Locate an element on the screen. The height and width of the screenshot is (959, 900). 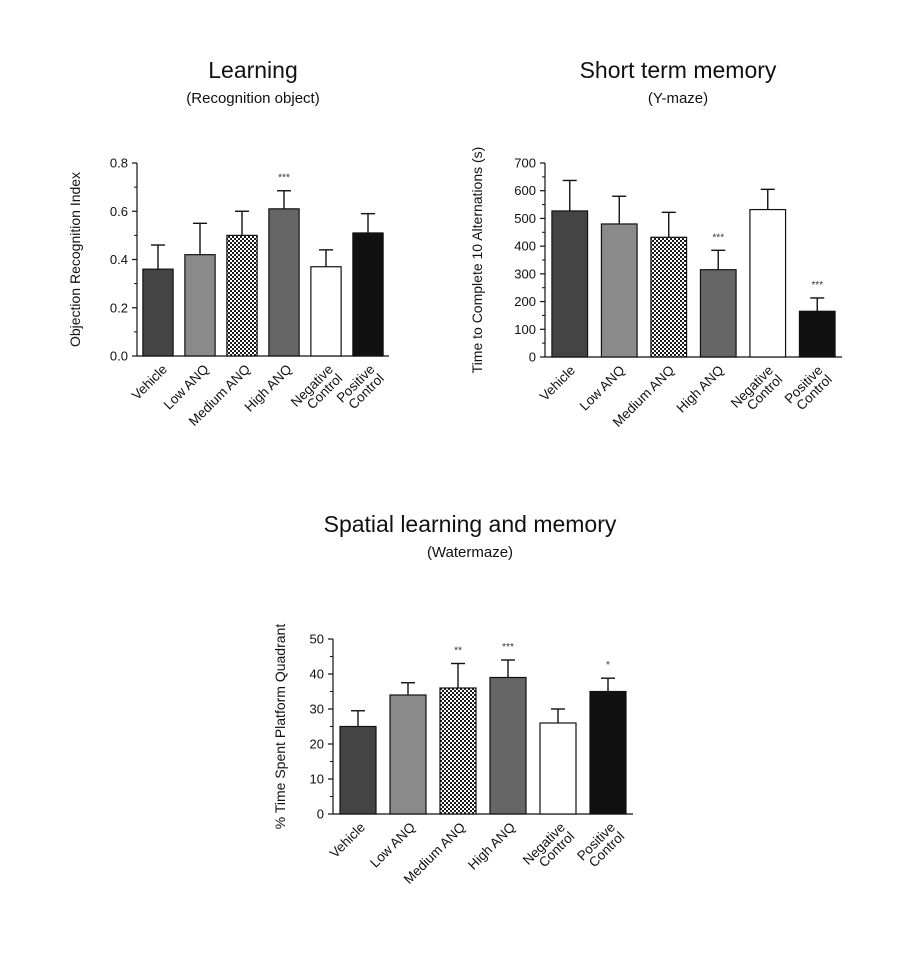
y-tick-label: 40 is located at coordinates (317, 674).